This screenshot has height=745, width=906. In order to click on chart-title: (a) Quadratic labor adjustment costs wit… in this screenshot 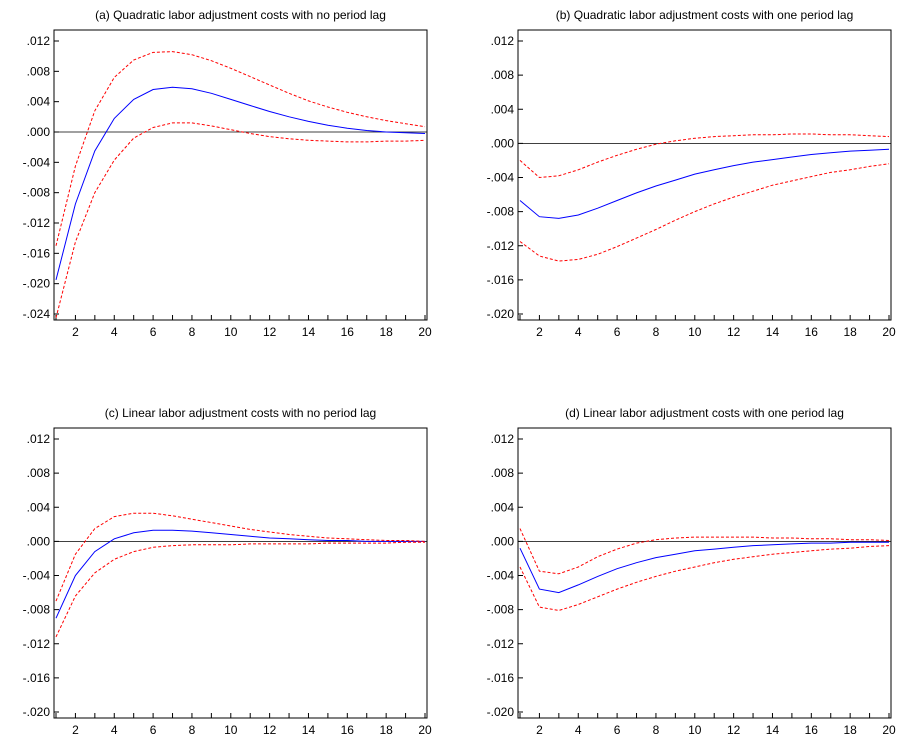, I will do `click(240, 15)`.